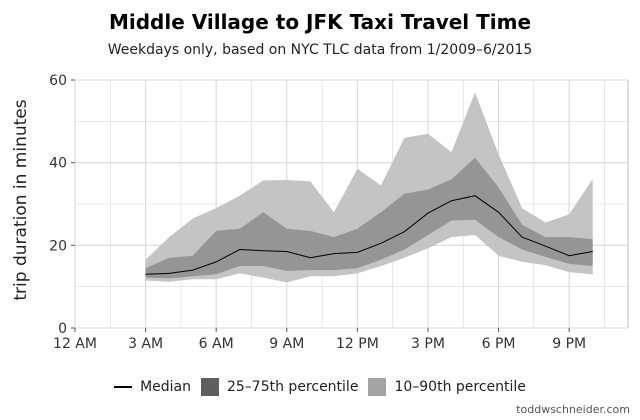  Describe the element at coordinates (58, 81) in the screenshot. I see `y-tick-label: 60` at that location.